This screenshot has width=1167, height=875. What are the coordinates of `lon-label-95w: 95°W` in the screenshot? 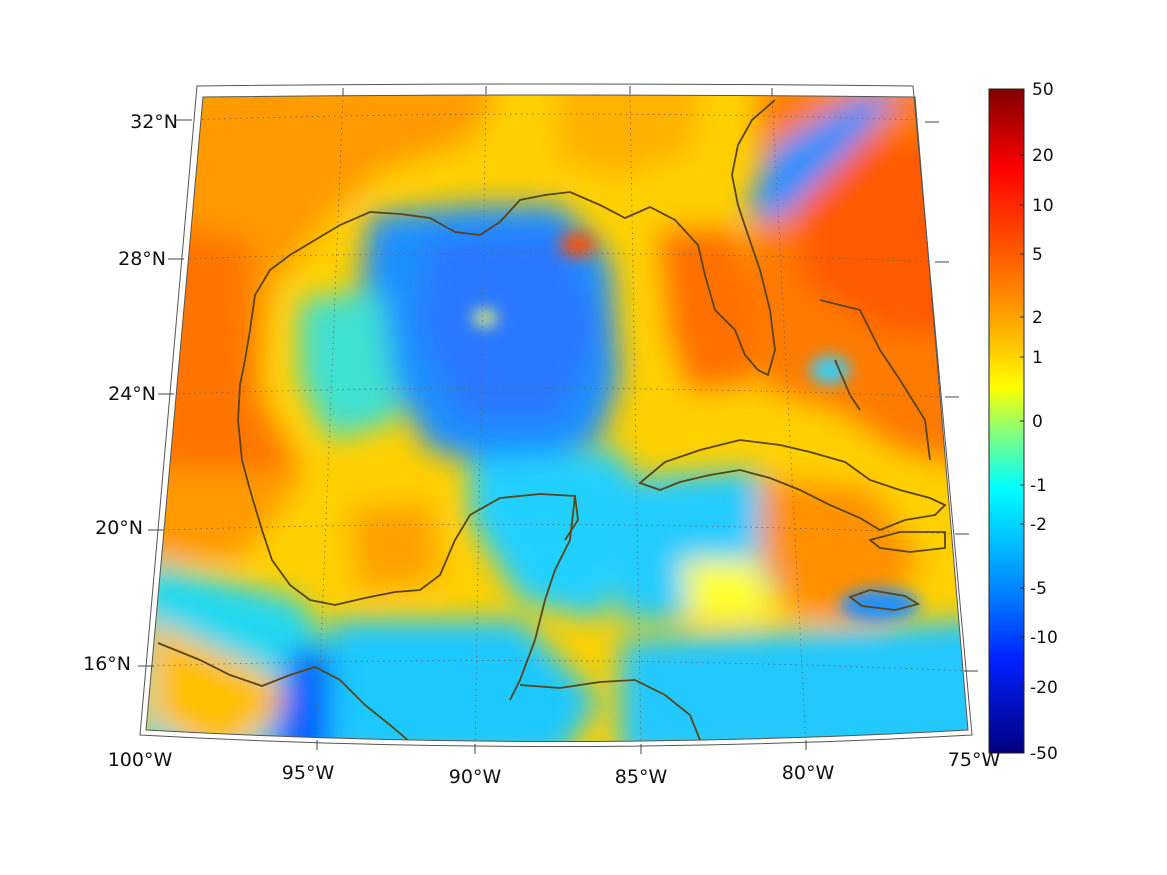 It's located at (308, 773).